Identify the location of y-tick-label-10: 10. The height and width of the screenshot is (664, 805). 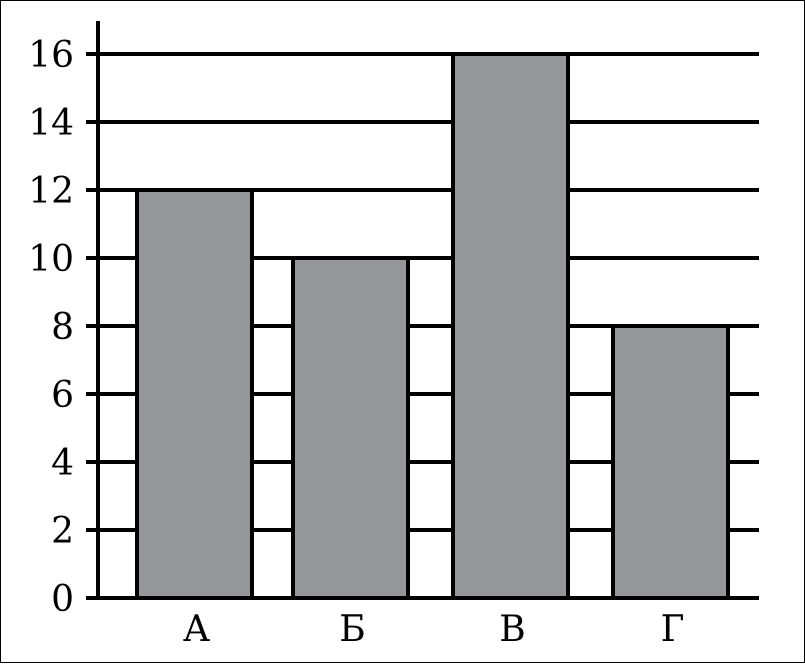
(51, 259).